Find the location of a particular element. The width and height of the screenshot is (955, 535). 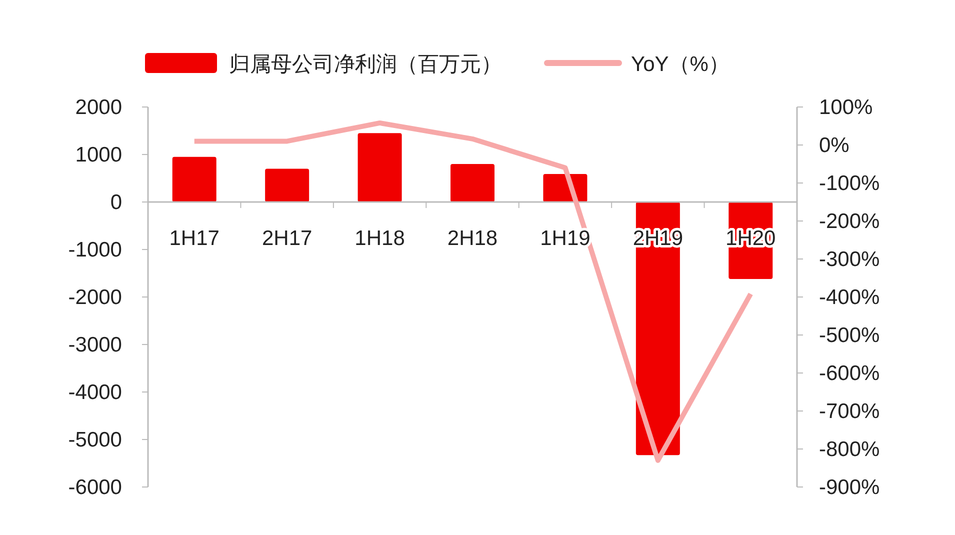

y-tick-label: 2000 is located at coordinates (98, 107).